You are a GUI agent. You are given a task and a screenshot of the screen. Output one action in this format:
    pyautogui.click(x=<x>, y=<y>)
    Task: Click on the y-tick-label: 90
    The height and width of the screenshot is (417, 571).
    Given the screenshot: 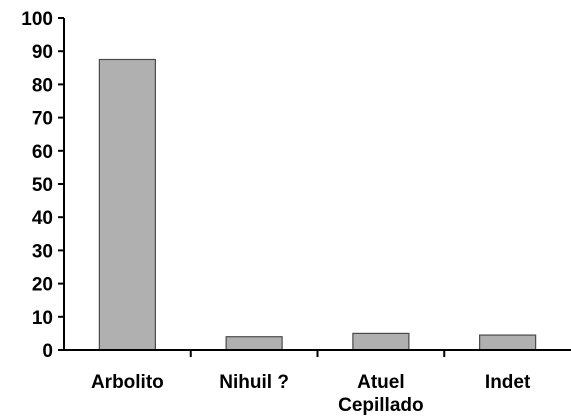 What is the action you would take?
    pyautogui.click(x=42, y=52)
    